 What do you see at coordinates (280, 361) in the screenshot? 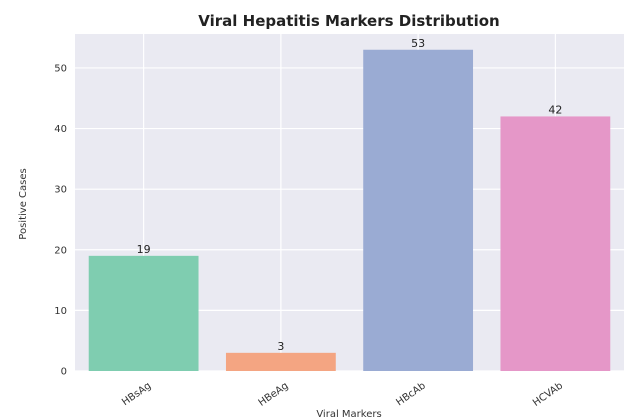
I see `bar-hbeag` at bounding box center [280, 361].